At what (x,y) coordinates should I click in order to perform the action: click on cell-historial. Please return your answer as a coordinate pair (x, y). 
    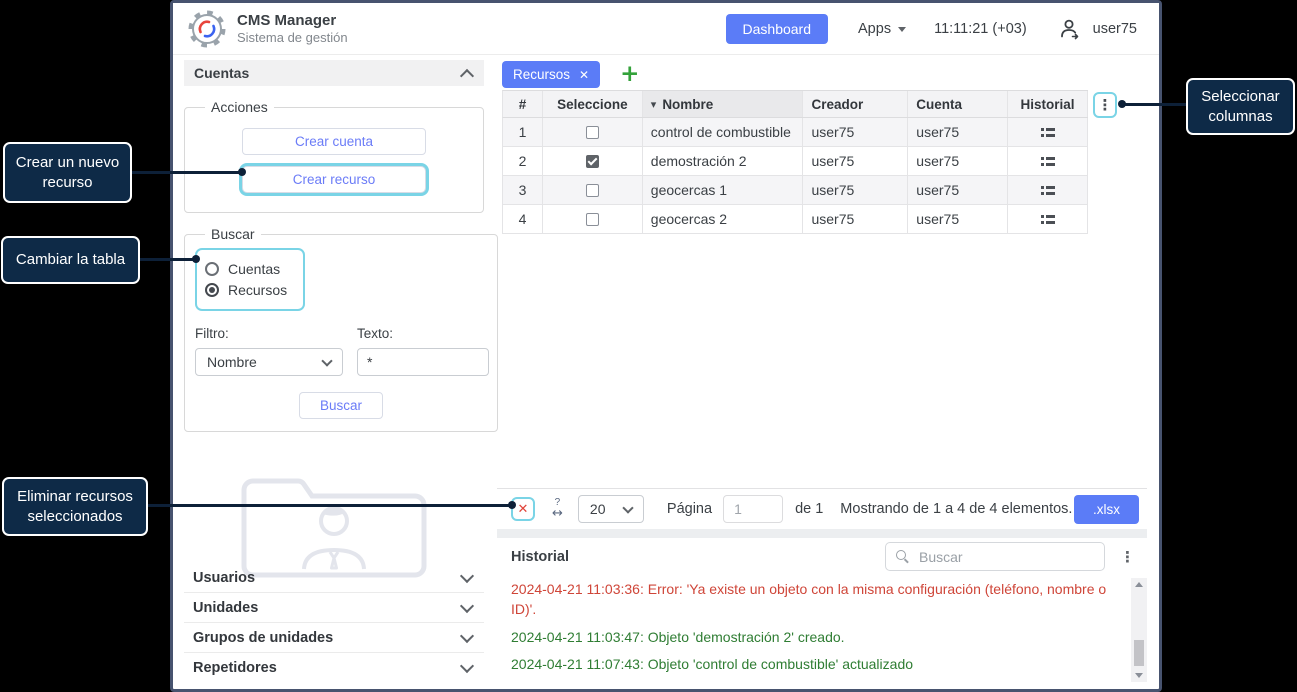
    Looking at the image, I should click on (1048, 132).